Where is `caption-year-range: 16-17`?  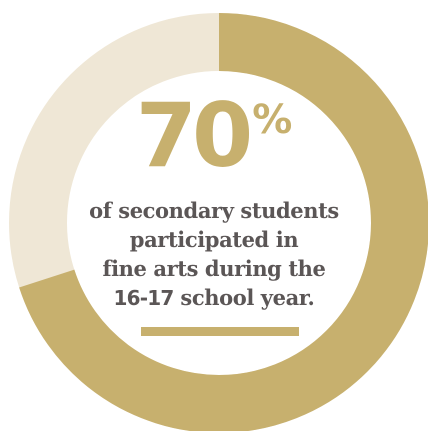 caption-year-range: 16-17 is located at coordinates (144, 298).